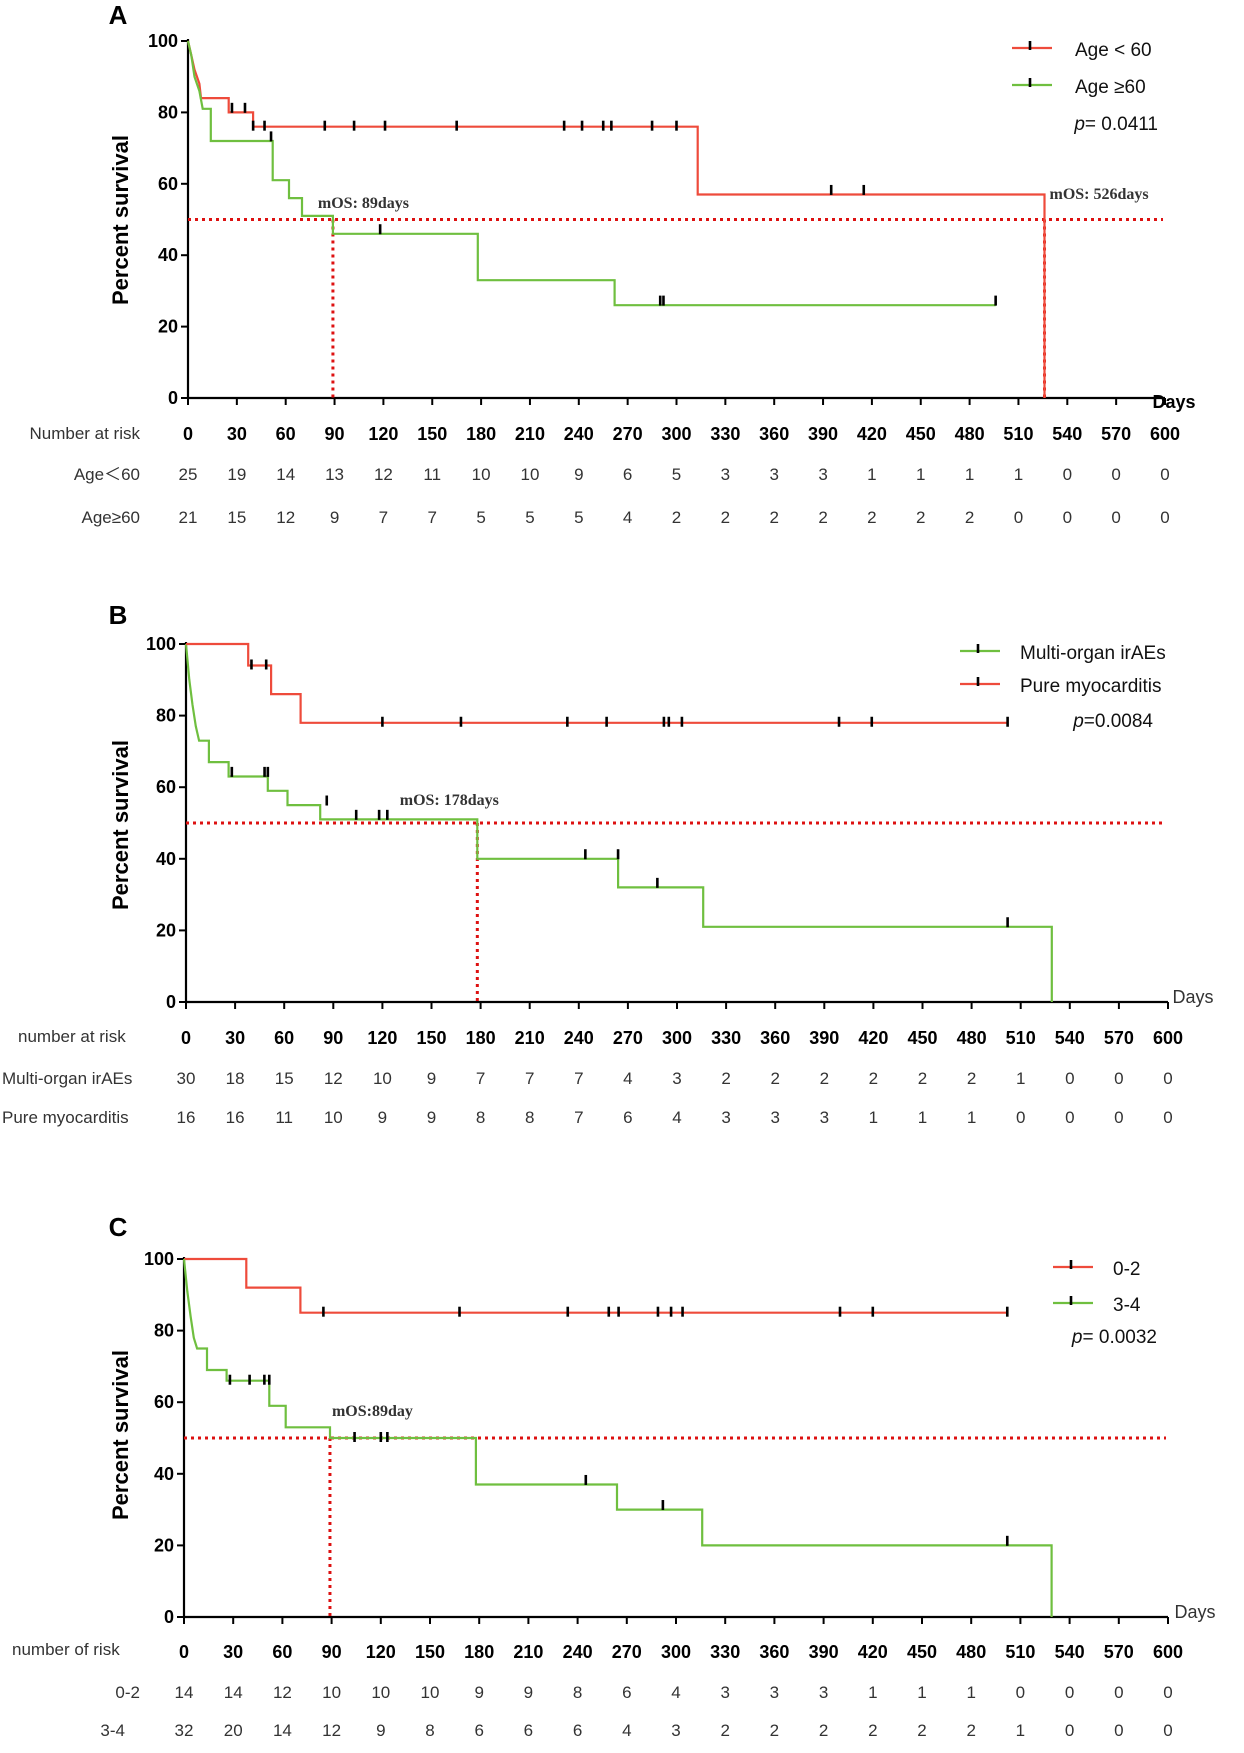  What do you see at coordinates (1110, 87) in the screenshot?
I see `legend-label: Age ≥60` at bounding box center [1110, 87].